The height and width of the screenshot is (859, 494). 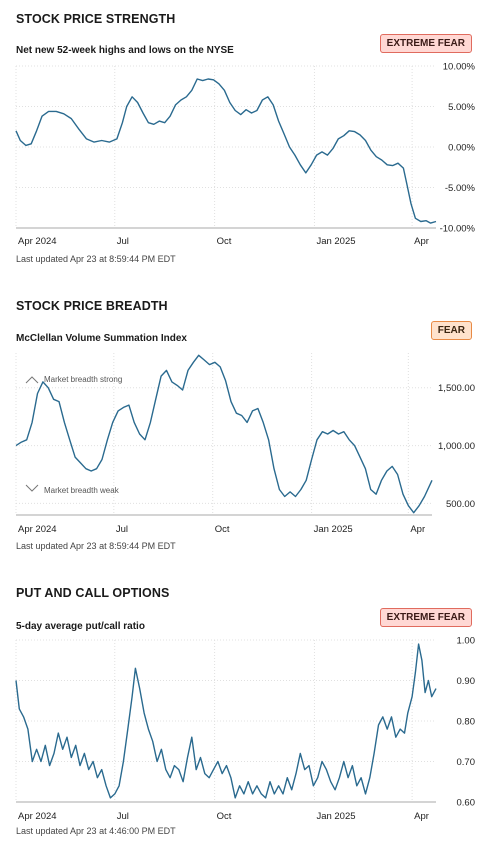 I want to click on section-subtitle: 5-day average put/call ratio, so click(x=80, y=626).